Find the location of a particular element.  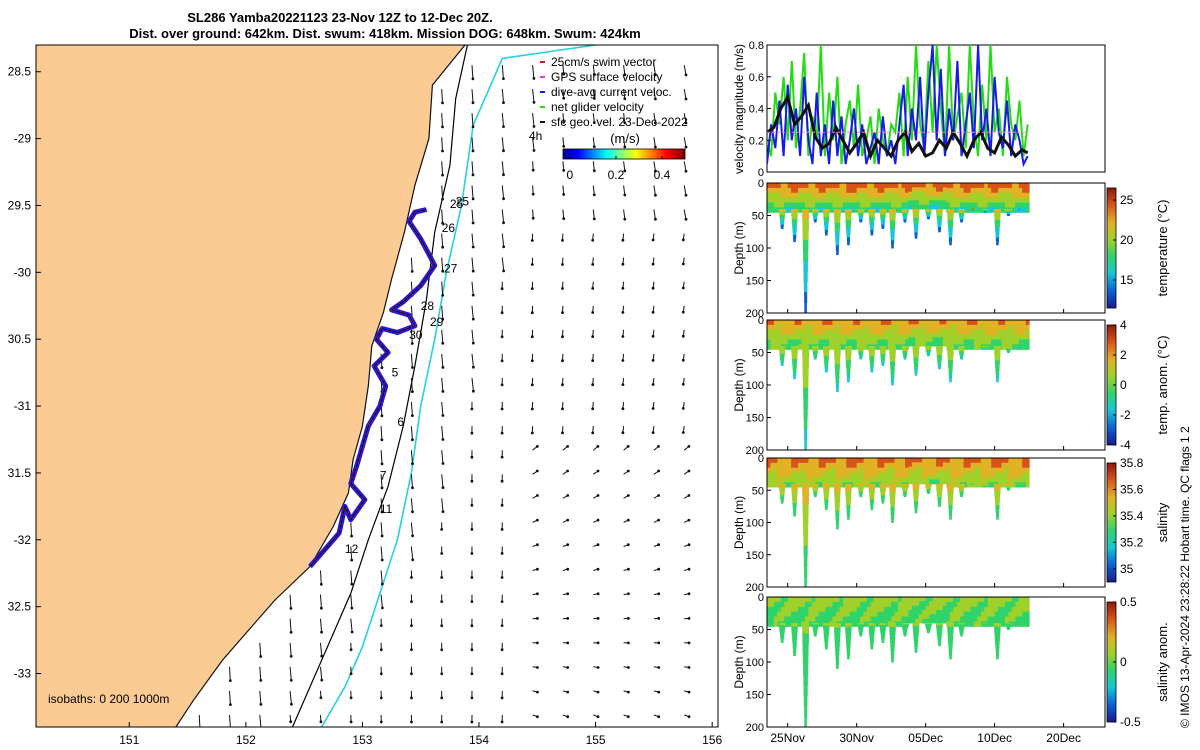

legend-label: dive-avg current veloc. is located at coordinates (611, 92).